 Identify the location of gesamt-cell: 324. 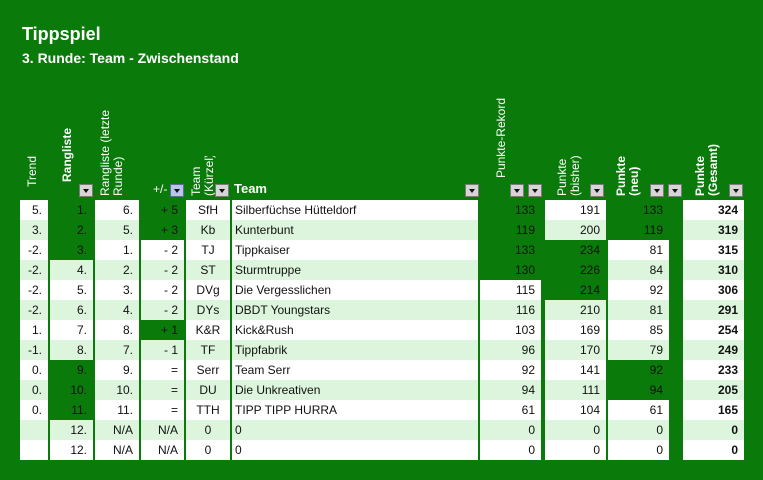
(713, 210).